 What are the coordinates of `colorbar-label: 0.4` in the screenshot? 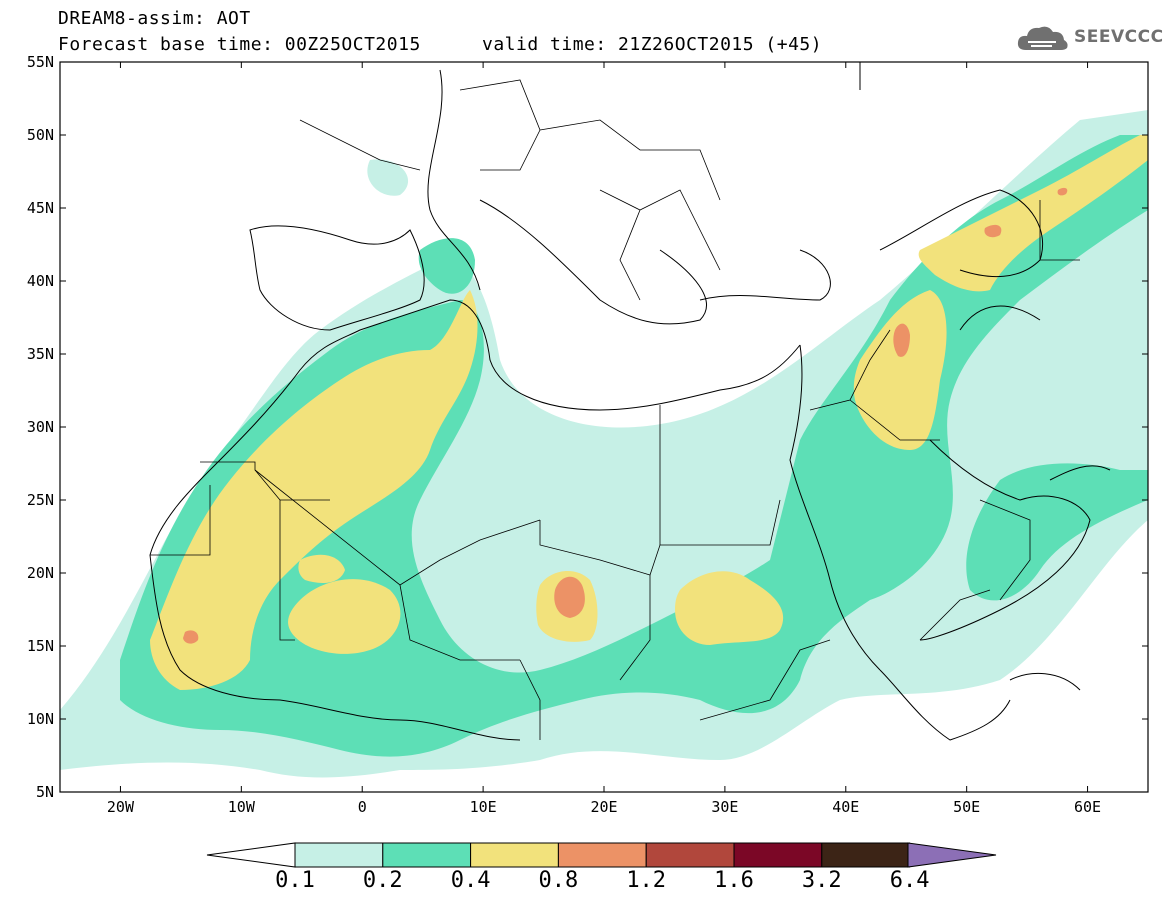 It's located at (470, 880).